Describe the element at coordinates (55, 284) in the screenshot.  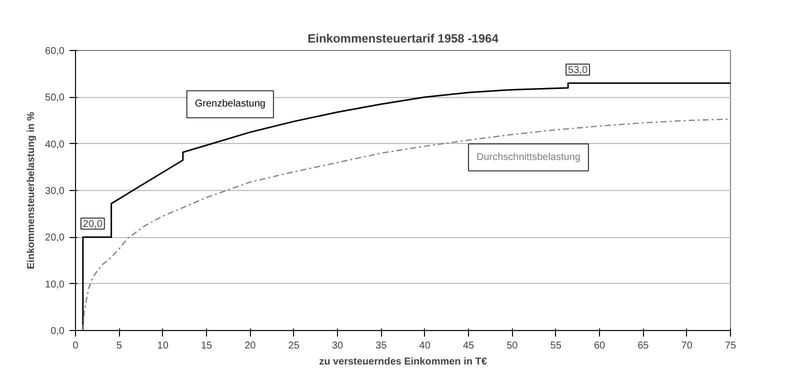
I see `y-tick-label: 10,0` at that location.